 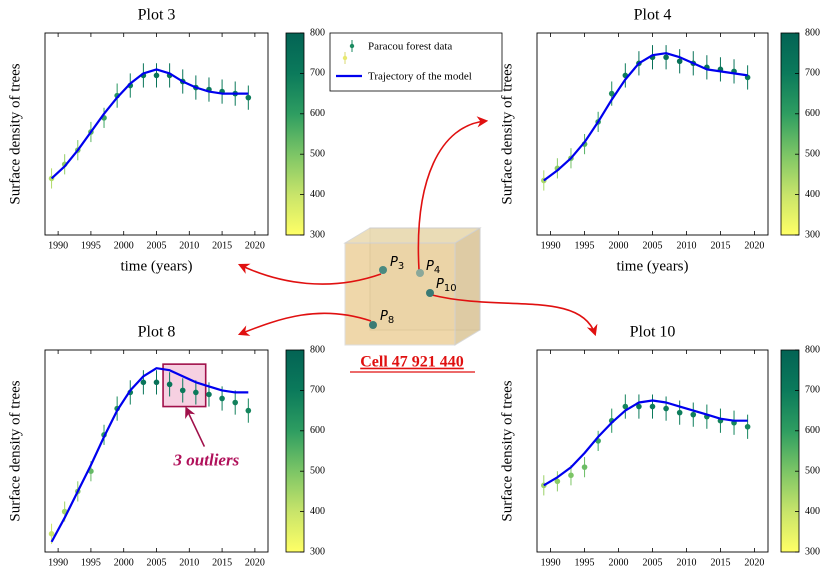 What do you see at coordinates (157, 15) in the screenshot?
I see `chart-title: Plot 3` at bounding box center [157, 15].